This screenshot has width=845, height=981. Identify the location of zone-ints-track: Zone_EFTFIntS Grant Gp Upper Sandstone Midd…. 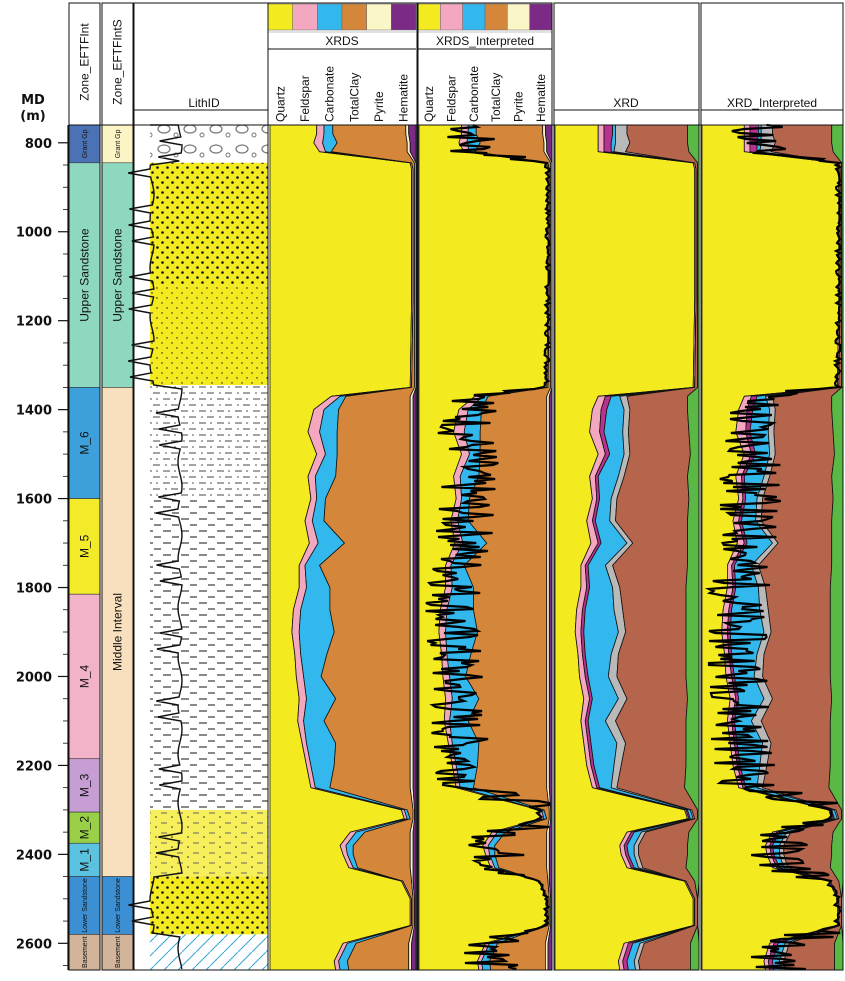
(117, 495).